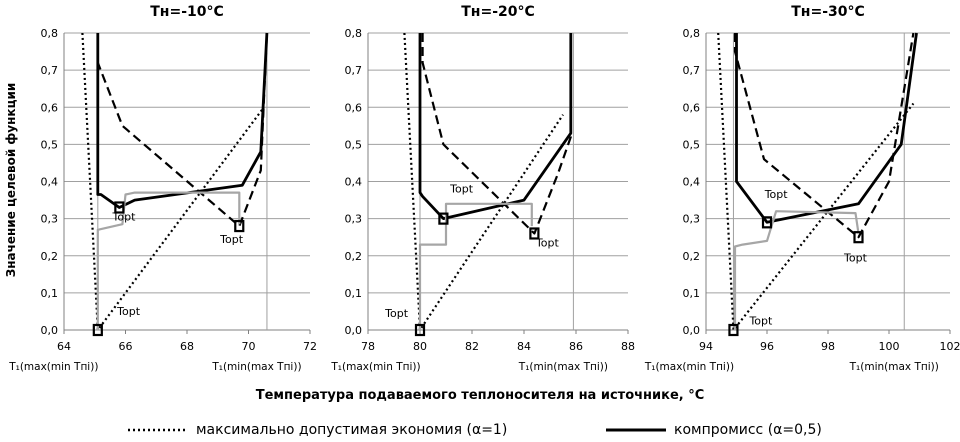  I want to click on x-tick-label: 80, so click(420, 346).